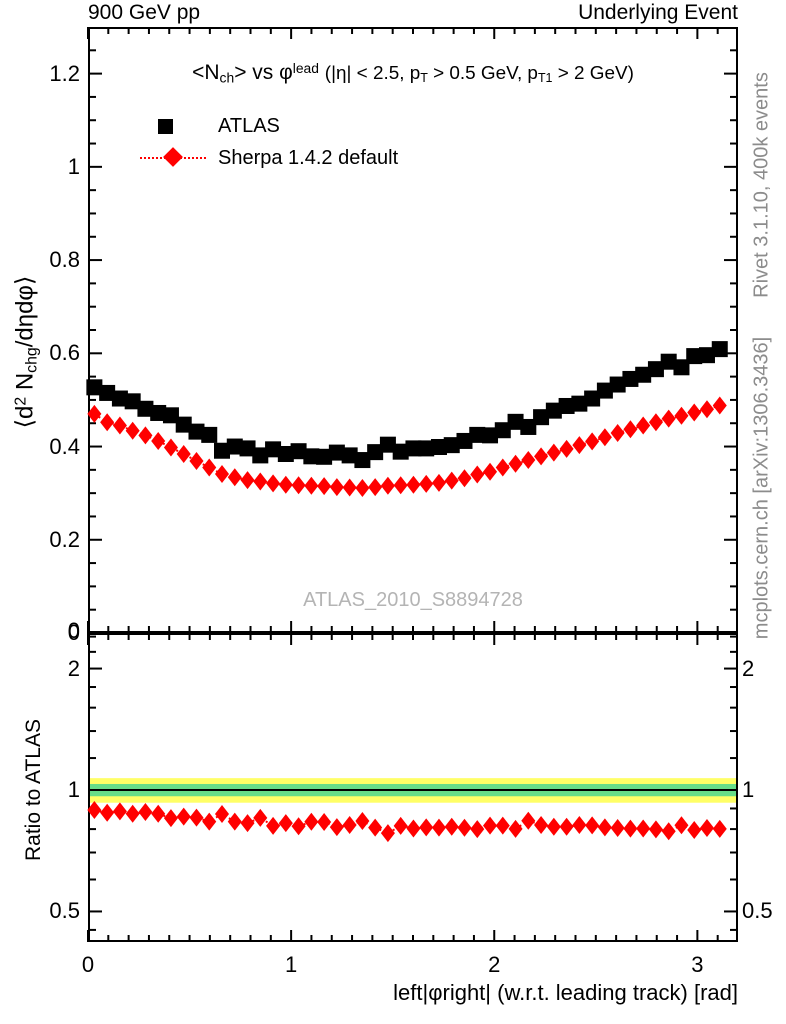  Describe the element at coordinates (658, 12) in the screenshot. I see `header-analysis-label: Underlying Event` at that location.